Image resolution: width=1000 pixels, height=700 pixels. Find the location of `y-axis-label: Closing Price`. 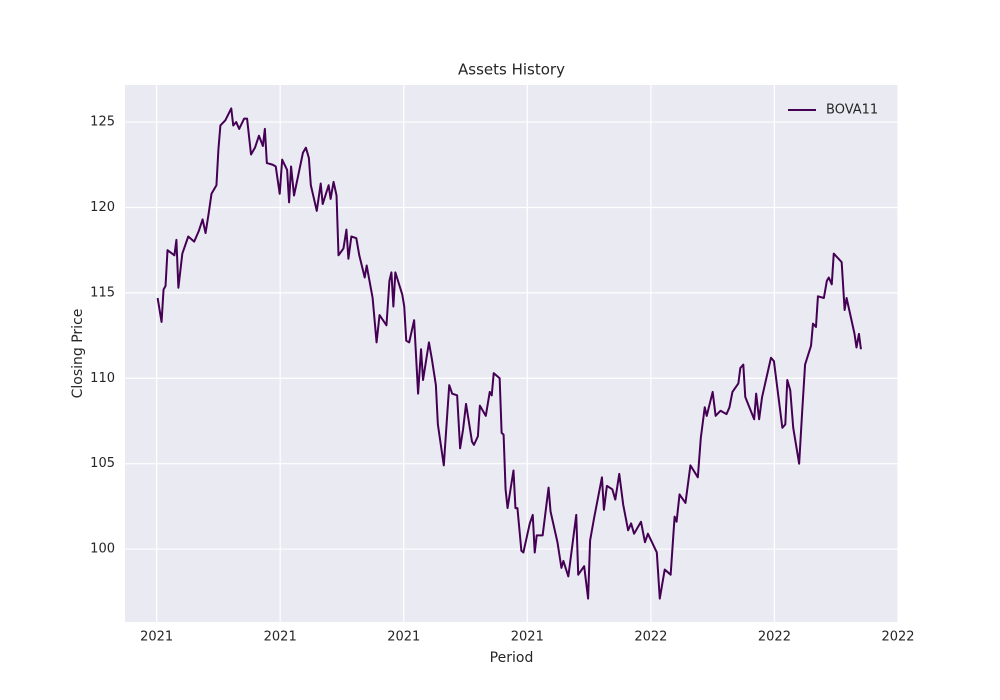

y-axis-label: Closing Price is located at coordinates (78, 354).